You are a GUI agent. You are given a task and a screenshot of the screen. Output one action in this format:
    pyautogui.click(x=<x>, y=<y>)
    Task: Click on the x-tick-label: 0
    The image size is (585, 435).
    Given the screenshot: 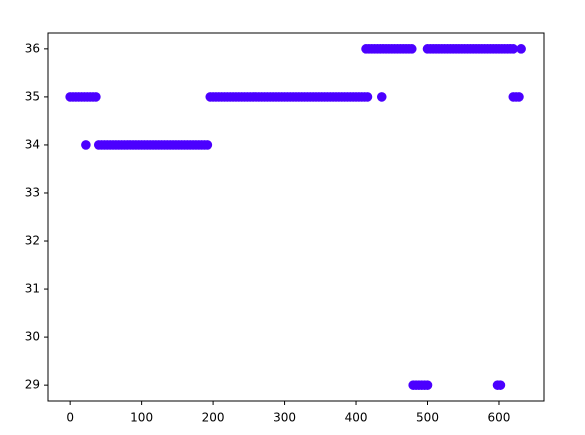 What is the action you would take?
    pyautogui.click(x=70, y=418)
    